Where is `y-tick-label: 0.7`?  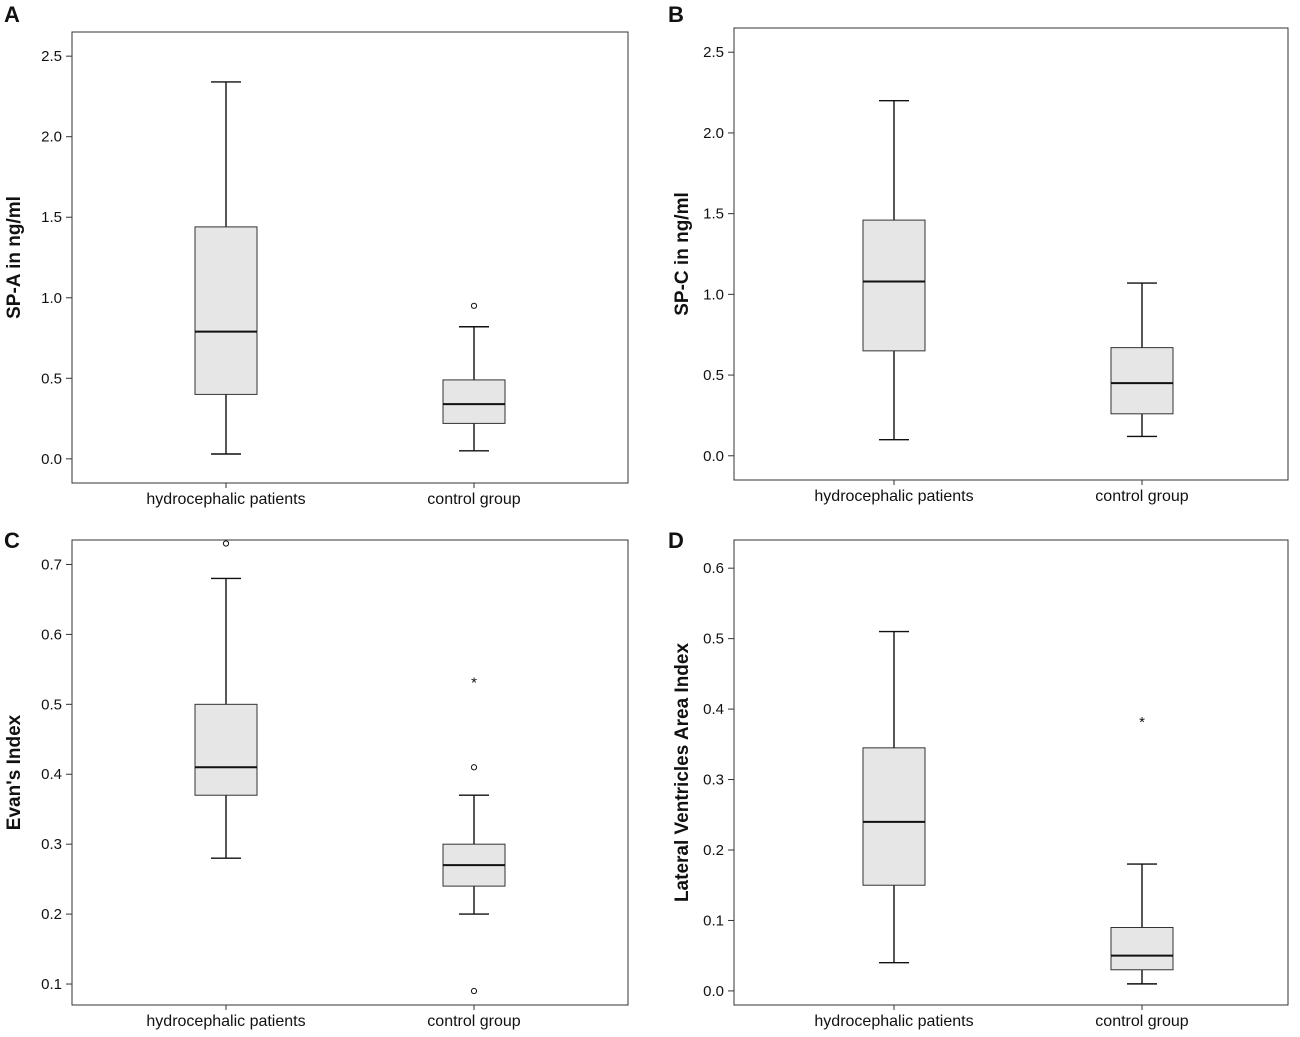 y-tick-label: 0.7 is located at coordinates (51, 564).